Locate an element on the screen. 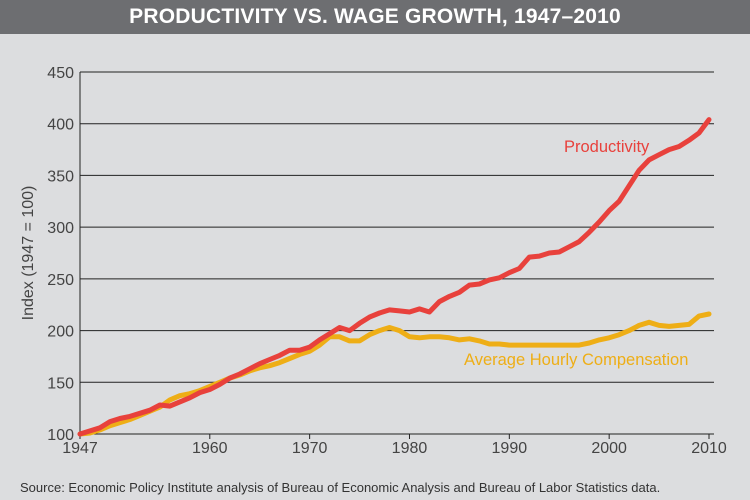  y-tick-label-100: 100 is located at coordinates (60, 435).